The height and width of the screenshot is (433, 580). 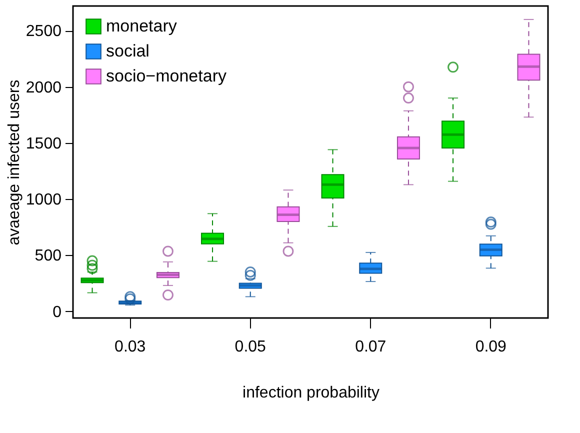 What do you see at coordinates (44, 87) in the screenshot?
I see `y-tick-label: 2000` at bounding box center [44, 87].